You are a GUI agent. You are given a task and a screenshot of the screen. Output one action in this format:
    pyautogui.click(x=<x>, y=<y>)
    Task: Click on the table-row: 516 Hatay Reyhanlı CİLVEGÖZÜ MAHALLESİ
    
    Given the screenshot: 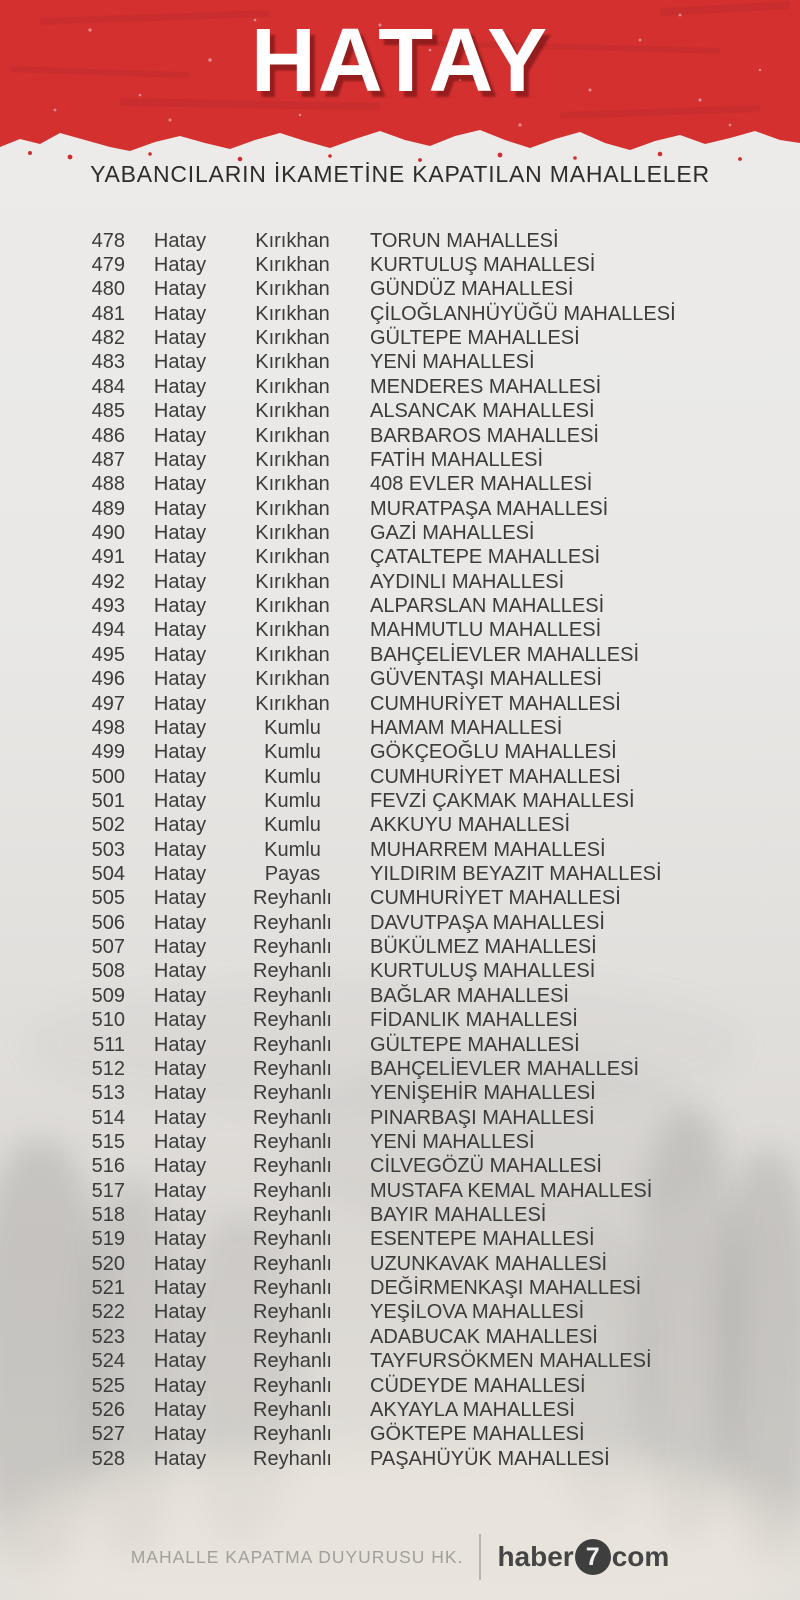 What is the action you would take?
    pyautogui.click(x=400, y=1167)
    